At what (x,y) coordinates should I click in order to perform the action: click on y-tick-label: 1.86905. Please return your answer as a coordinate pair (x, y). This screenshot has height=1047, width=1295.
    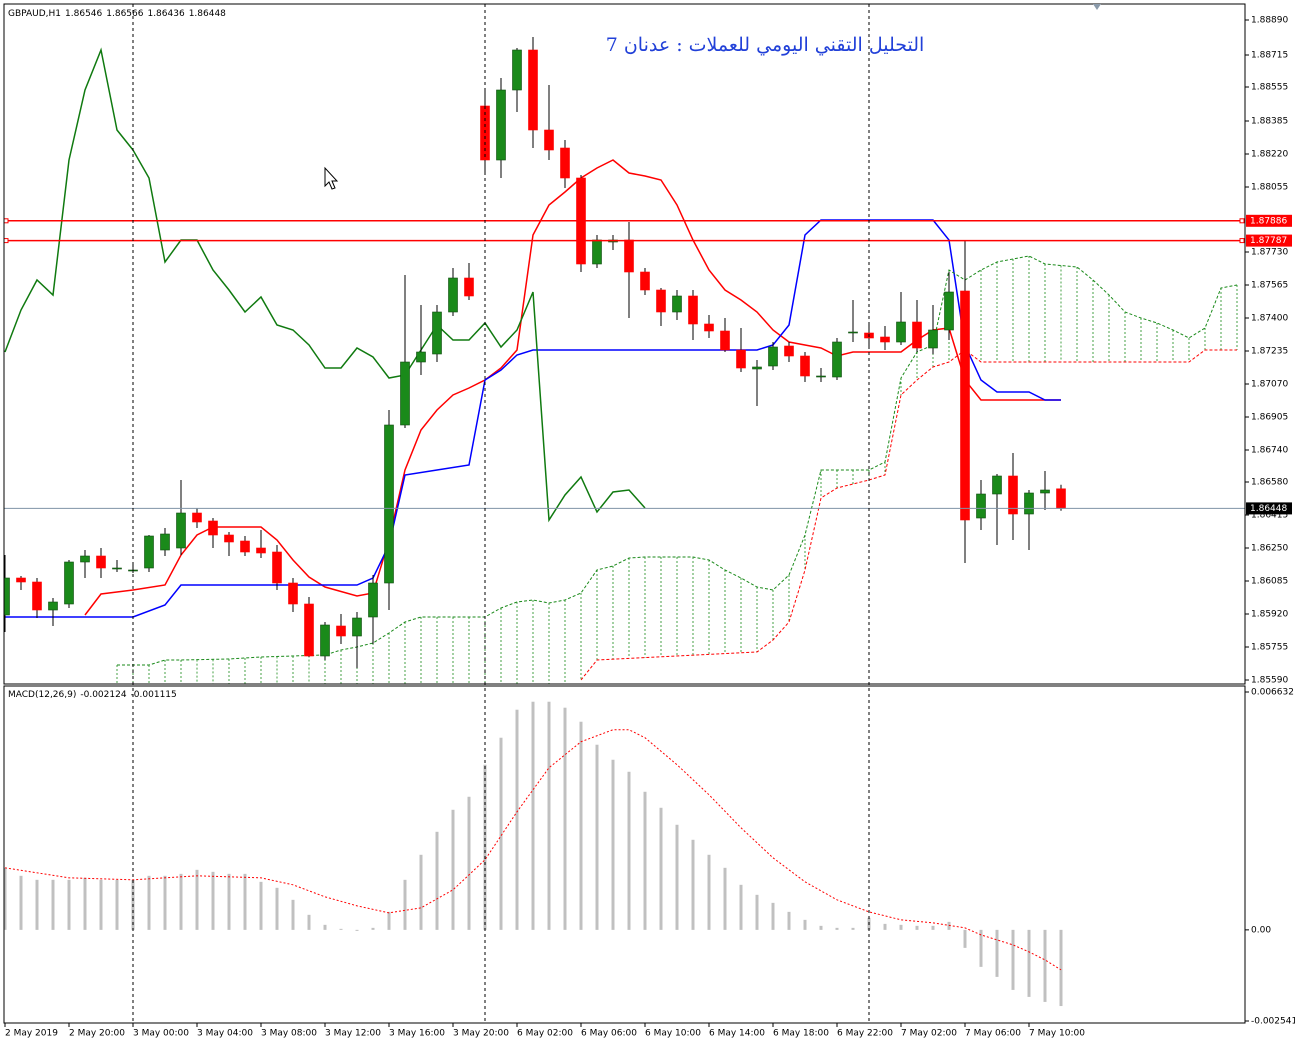
    Looking at the image, I should click on (1269, 418).